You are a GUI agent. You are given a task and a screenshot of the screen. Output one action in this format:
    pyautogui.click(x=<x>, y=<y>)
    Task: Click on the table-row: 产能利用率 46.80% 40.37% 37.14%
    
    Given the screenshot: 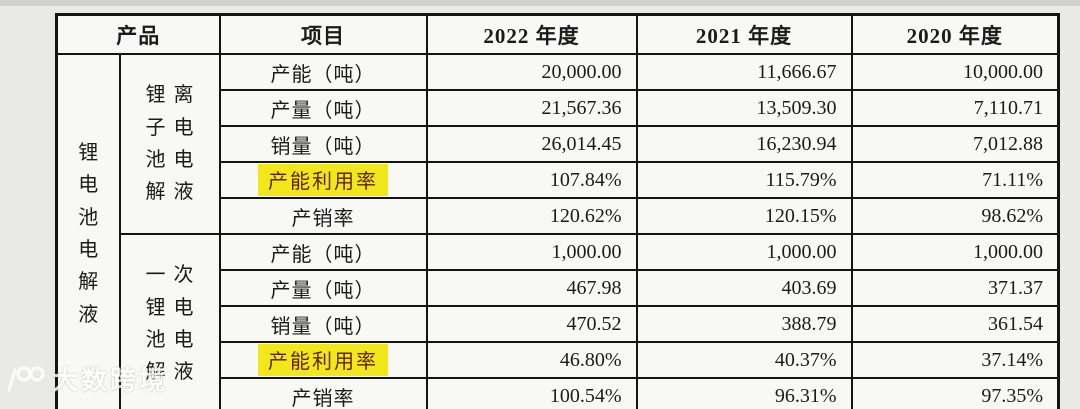 What is the action you would take?
    pyautogui.click(x=558, y=360)
    